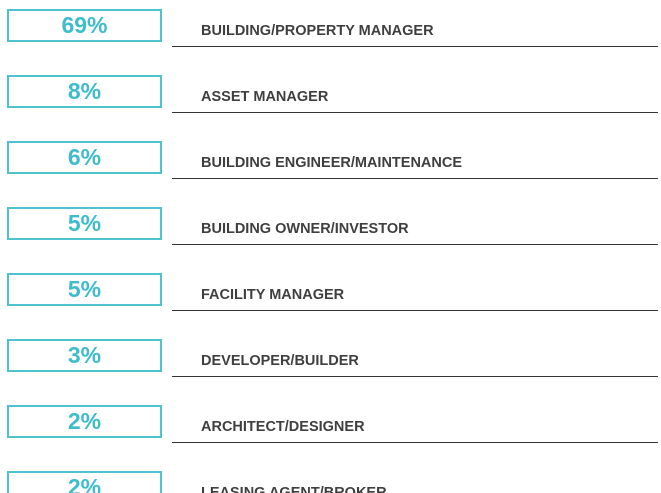 This screenshot has width=661, height=493. What do you see at coordinates (84, 157) in the screenshot?
I see `percent-box: 6%` at bounding box center [84, 157].